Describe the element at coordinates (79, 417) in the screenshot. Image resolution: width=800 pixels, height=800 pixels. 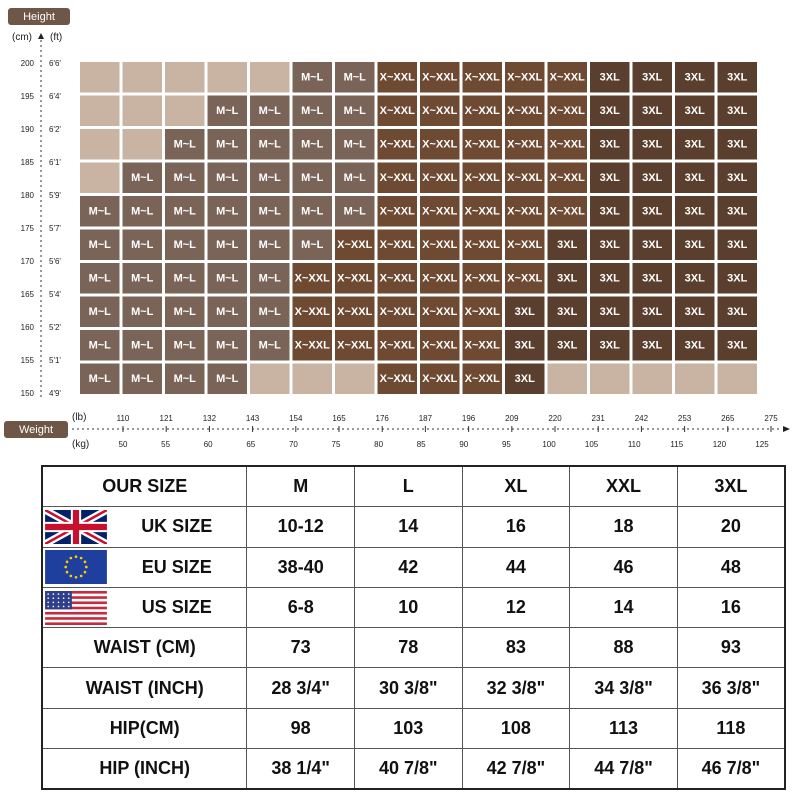
I see `weight-unit-lb: (lb)` at that location.